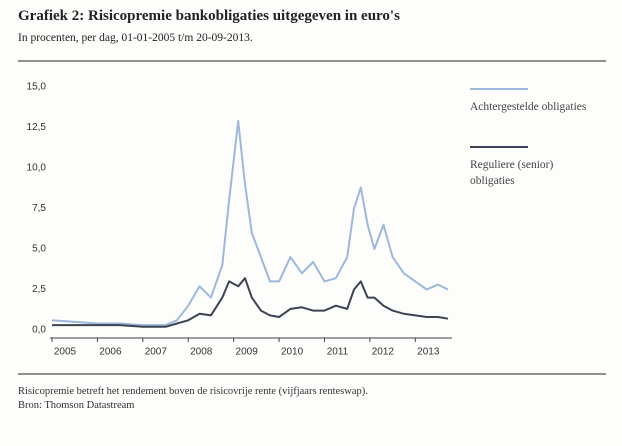  What do you see at coordinates (37, 168) in the screenshot?
I see `y-tick-label: 10,0` at bounding box center [37, 168].